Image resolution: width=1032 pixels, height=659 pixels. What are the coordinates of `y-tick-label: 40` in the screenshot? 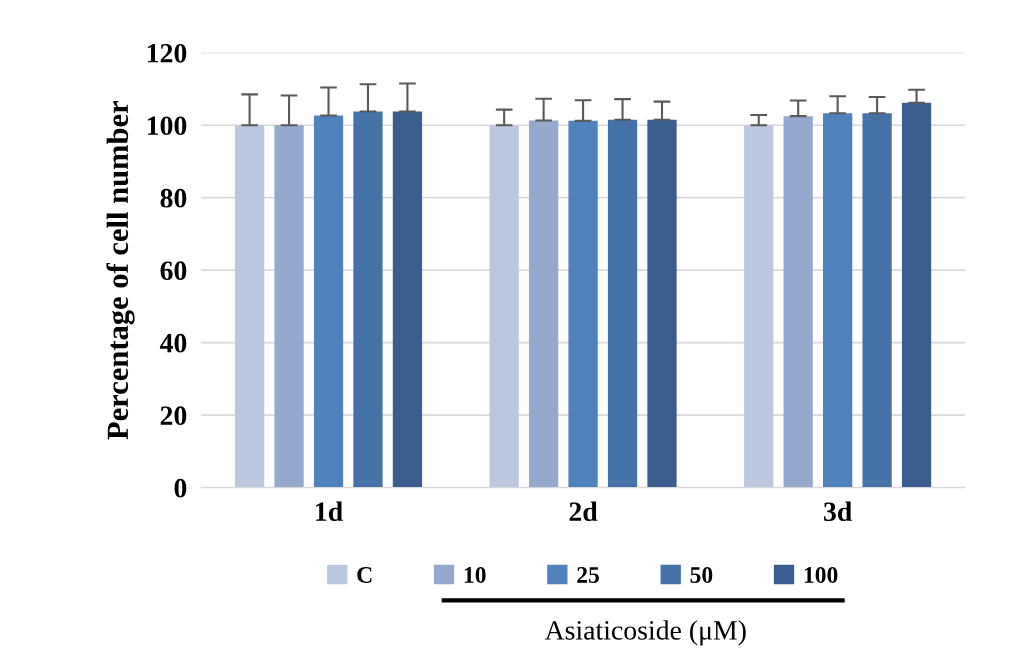 It's located at (173, 343).